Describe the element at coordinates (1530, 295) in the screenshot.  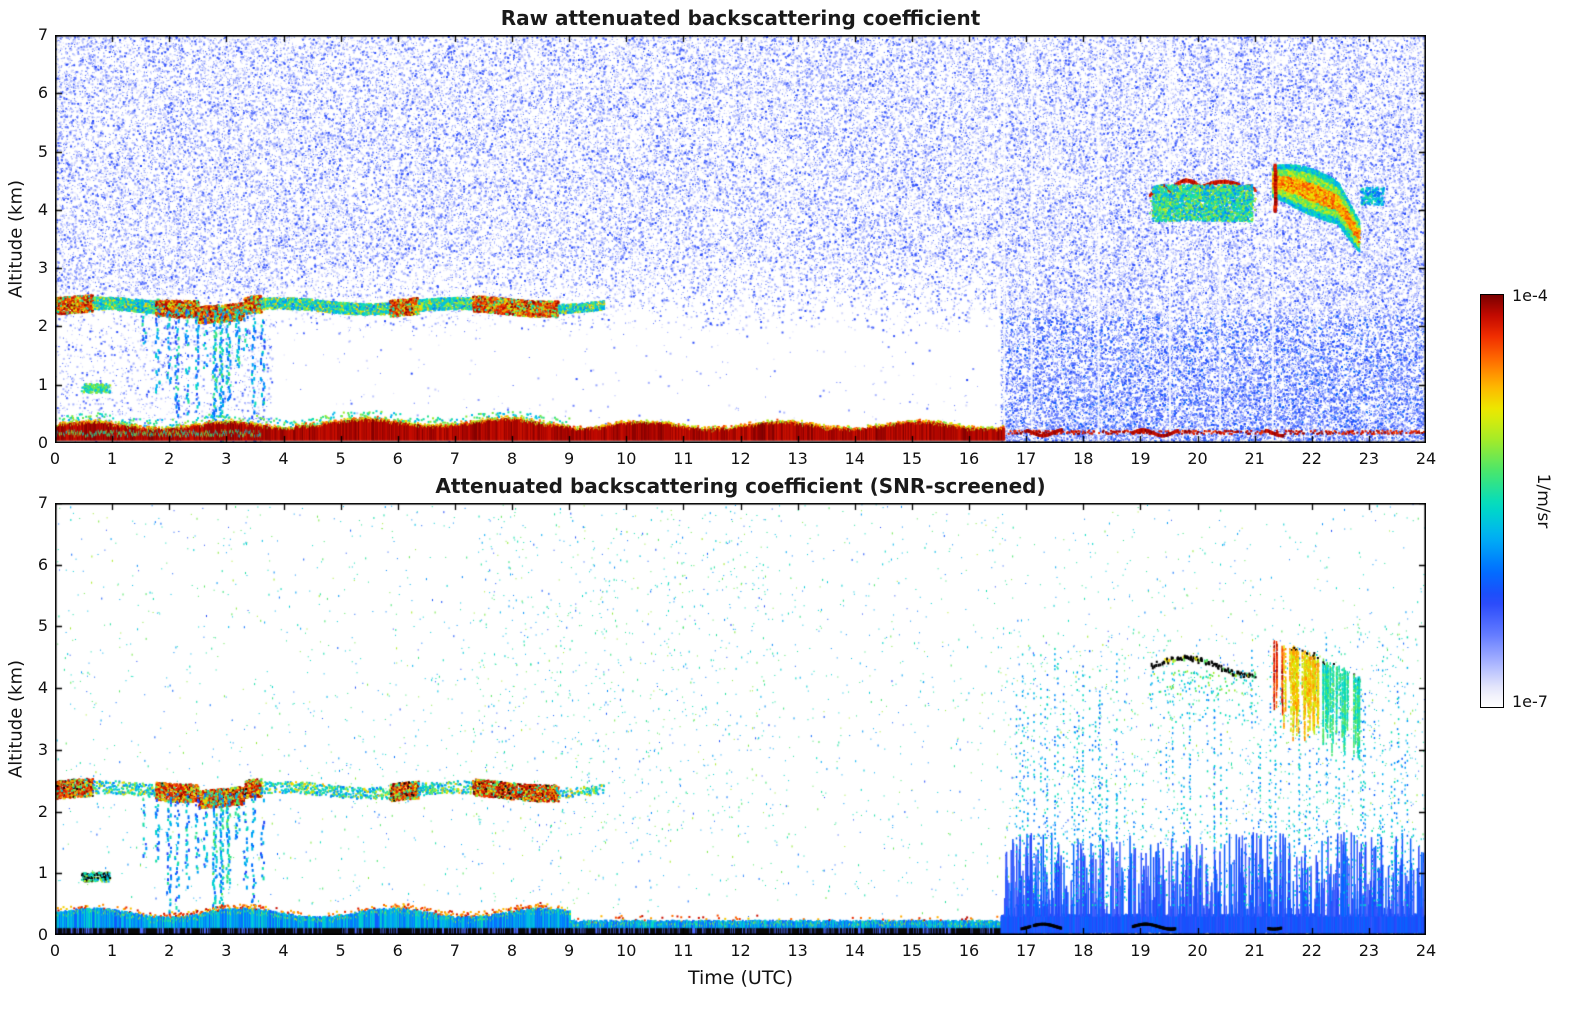
I see `colorbar-max-label: 1e-4` at that location.